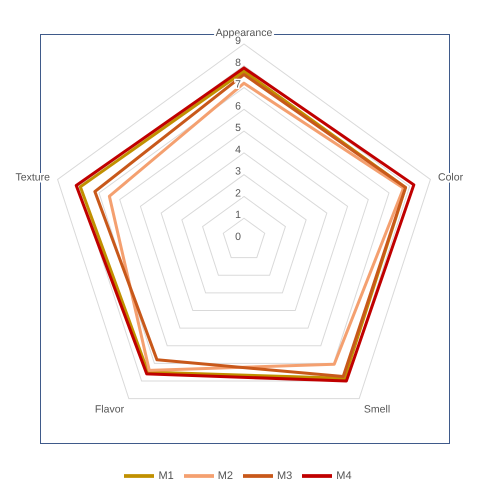 Image resolution: width=480 pixels, height=496 pixels. I want to click on spoke-label: Flavor, so click(109, 409).